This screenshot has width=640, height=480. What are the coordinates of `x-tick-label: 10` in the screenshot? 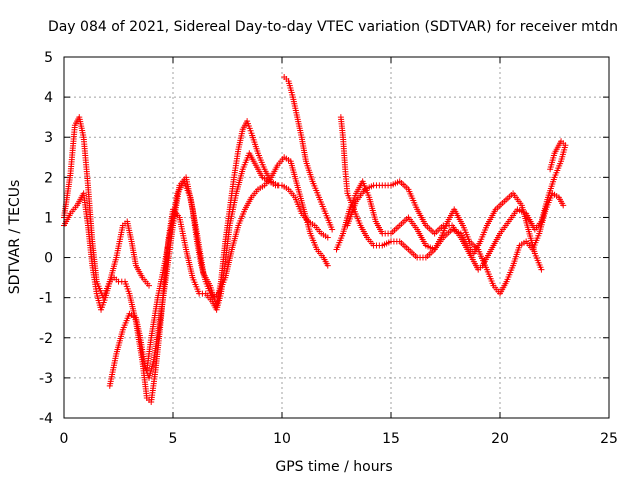 It's located at (282, 439).